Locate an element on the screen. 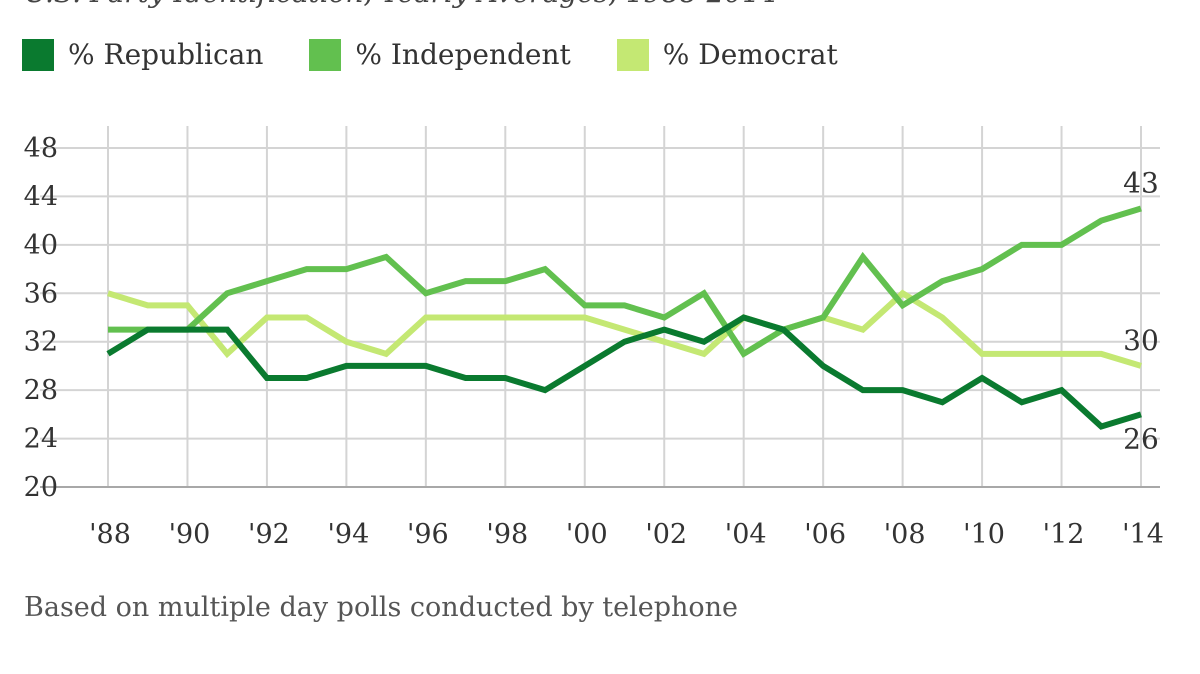  legend-swatch-democrat is located at coordinates (632, 54).